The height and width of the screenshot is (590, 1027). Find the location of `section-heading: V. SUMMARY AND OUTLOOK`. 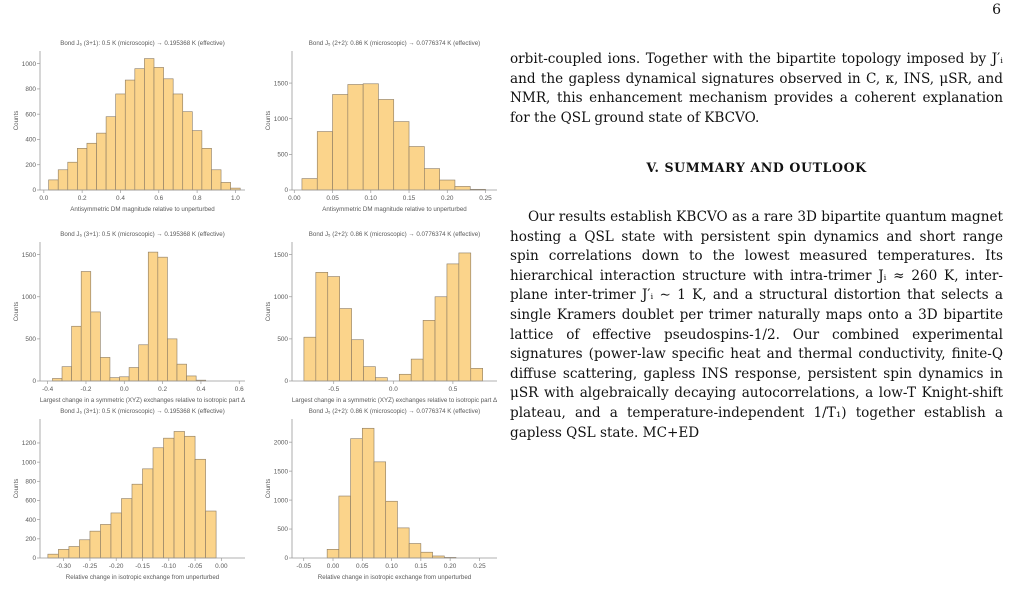

section-heading: V. SUMMARY AND OUTLOOK is located at coordinates (756, 168).